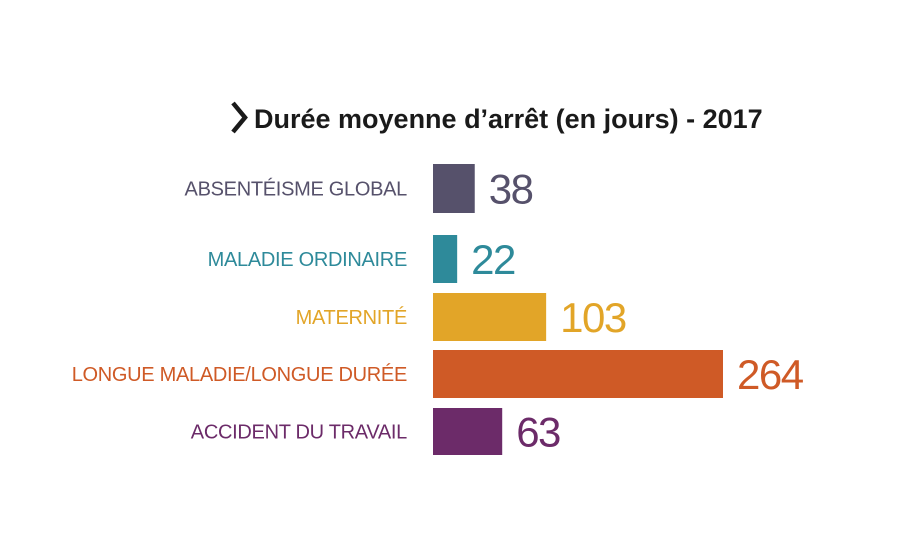 The height and width of the screenshot is (547, 923). I want to click on category-label: MALADIE ORDINAIRE, so click(307, 260).